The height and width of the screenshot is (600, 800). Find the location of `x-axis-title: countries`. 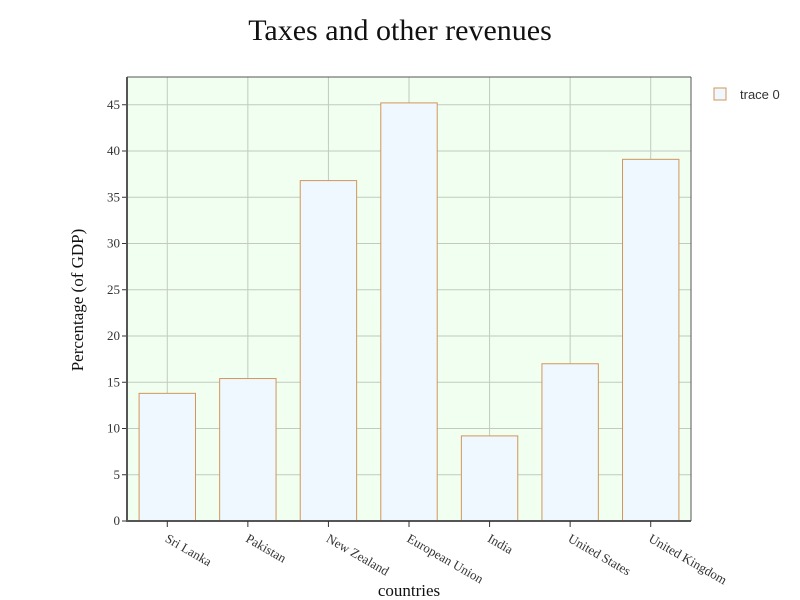

x-axis-title: countries is located at coordinates (409, 590).